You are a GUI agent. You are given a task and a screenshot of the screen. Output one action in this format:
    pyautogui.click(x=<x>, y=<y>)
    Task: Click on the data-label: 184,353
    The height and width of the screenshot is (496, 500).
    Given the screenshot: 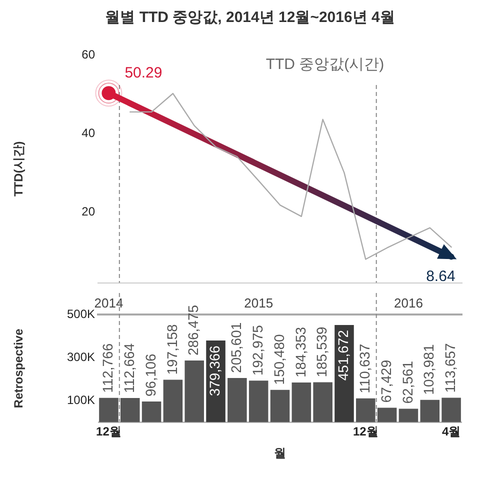 What is the action you would take?
    pyautogui.click(x=300, y=352)
    